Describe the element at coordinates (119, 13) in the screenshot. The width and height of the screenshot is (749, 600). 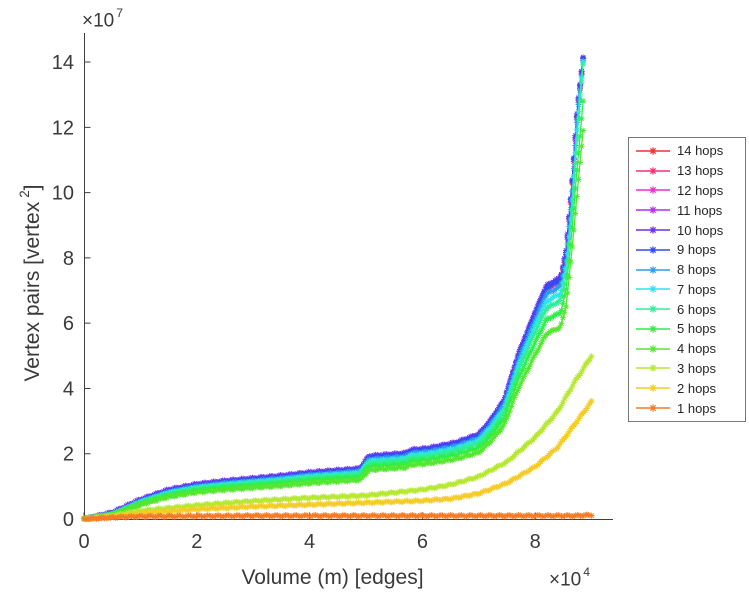
I see `y-axis-multiplier-exponent: 7` at that location.